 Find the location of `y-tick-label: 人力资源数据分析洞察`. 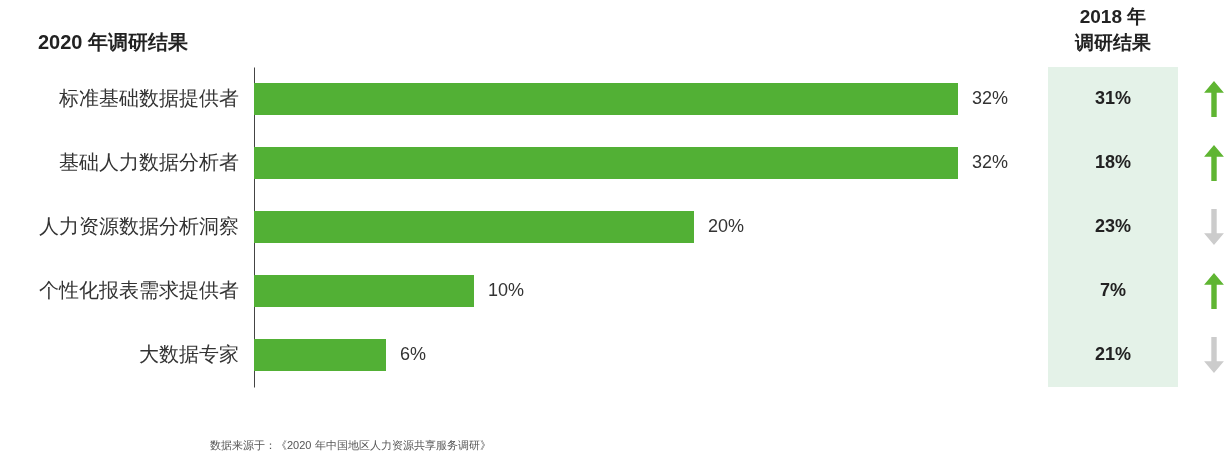

y-tick-label: 人力资源数据分析洞察 is located at coordinates (138, 226).